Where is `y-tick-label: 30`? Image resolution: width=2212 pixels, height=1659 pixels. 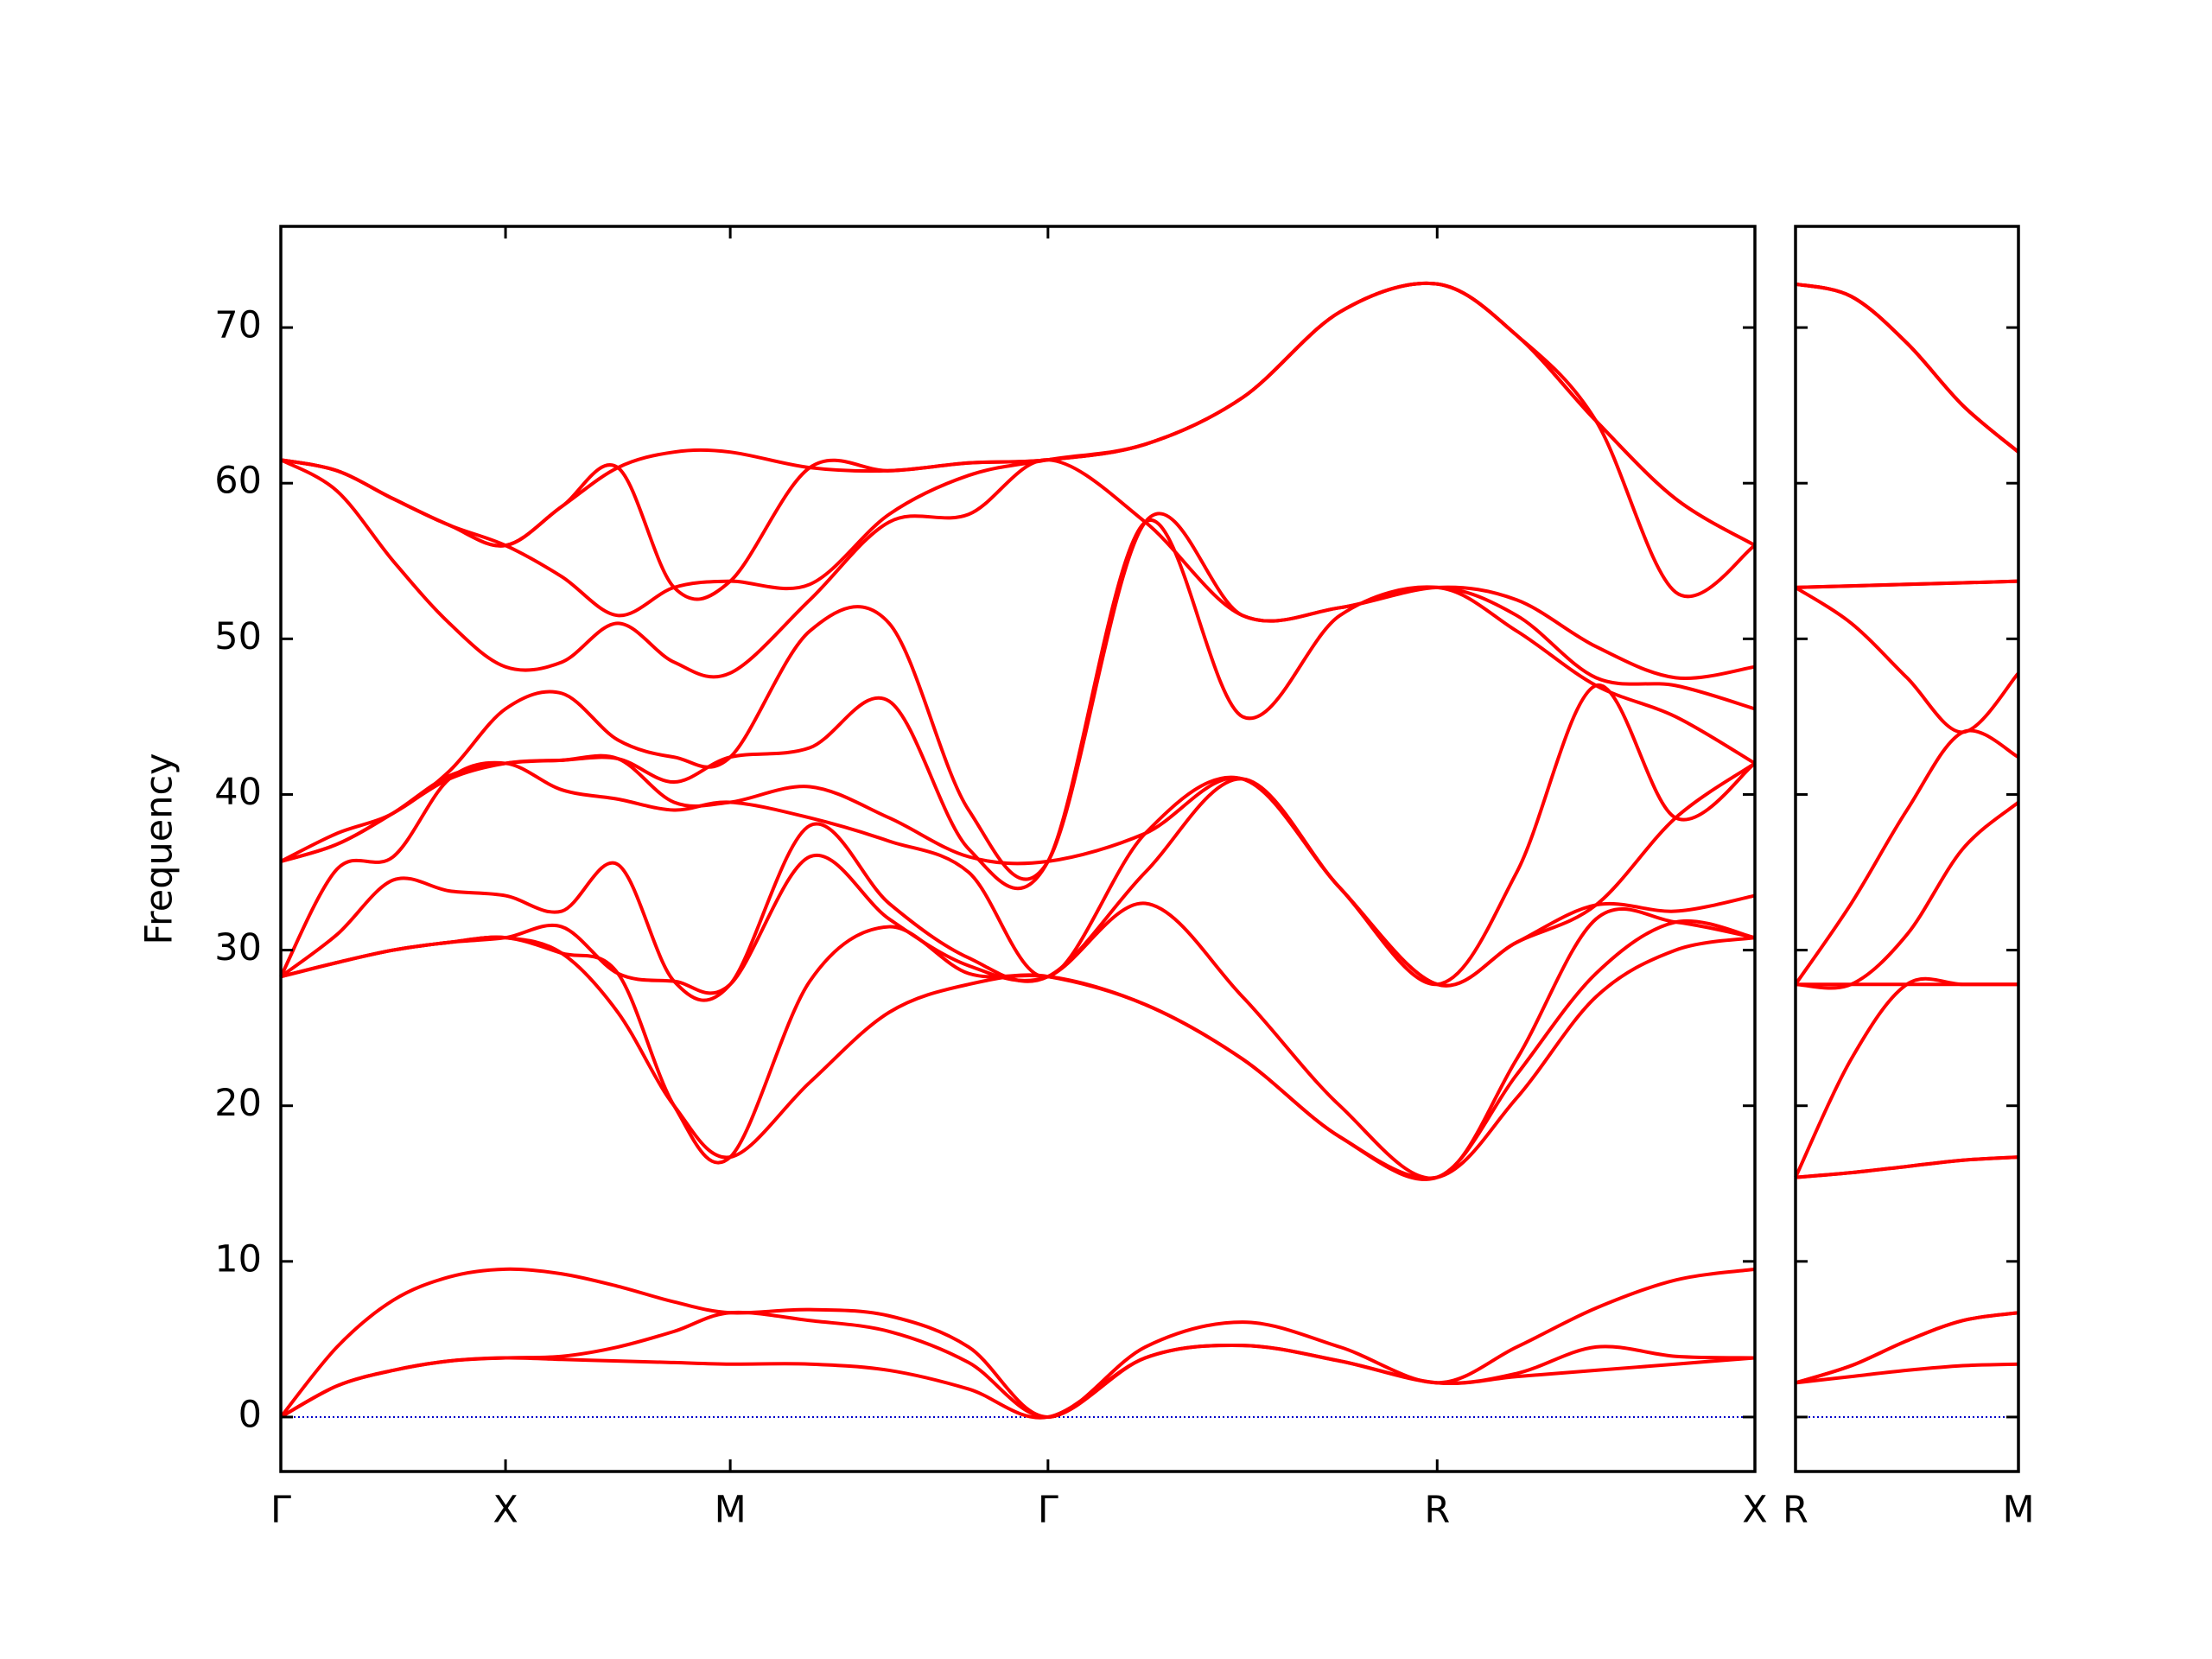 y-tick-label: 30 is located at coordinates (238, 947).